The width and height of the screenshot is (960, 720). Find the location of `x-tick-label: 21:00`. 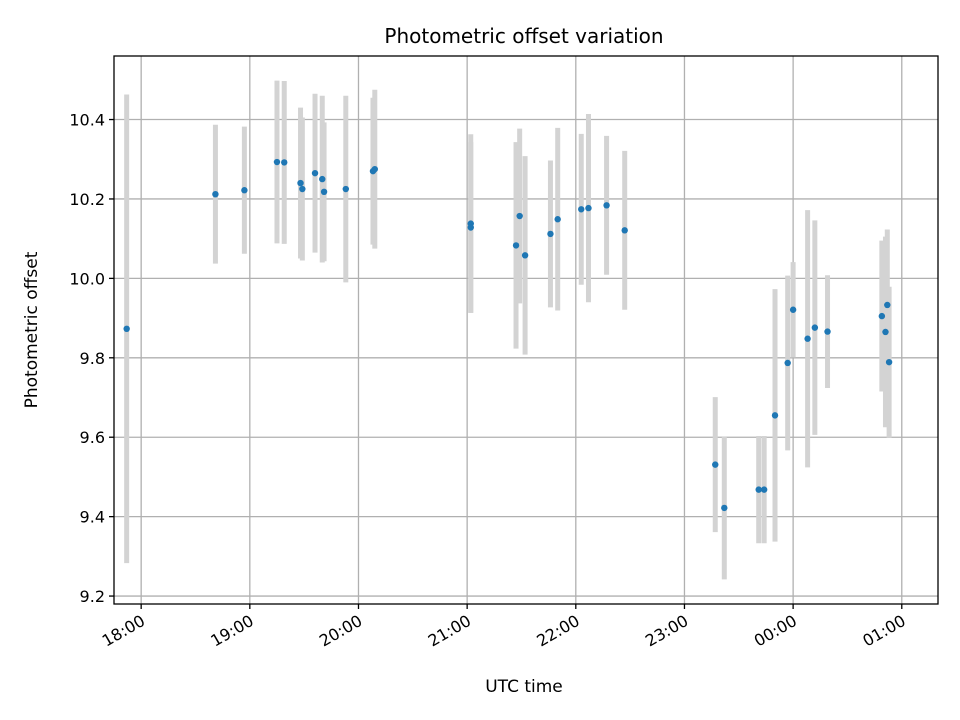

x-tick-label: 21:00 is located at coordinates (449, 631).